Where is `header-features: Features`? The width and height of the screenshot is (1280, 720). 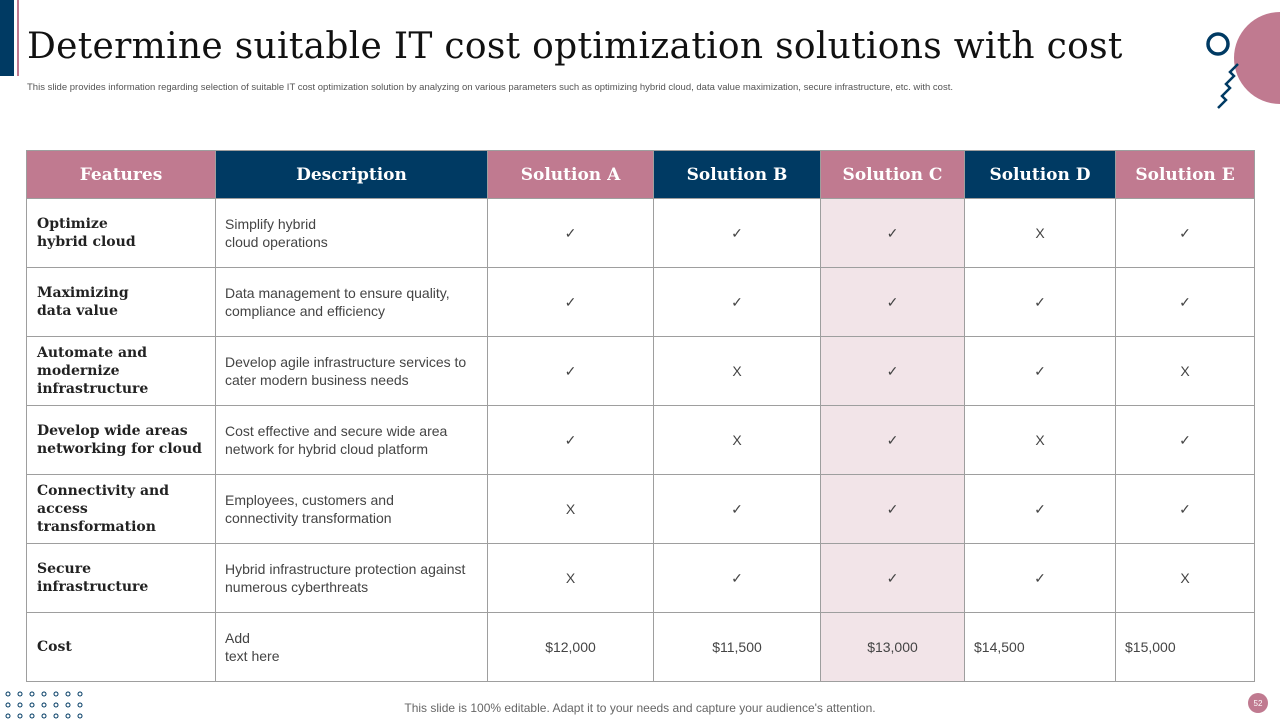 header-features: Features is located at coordinates (121, 174).